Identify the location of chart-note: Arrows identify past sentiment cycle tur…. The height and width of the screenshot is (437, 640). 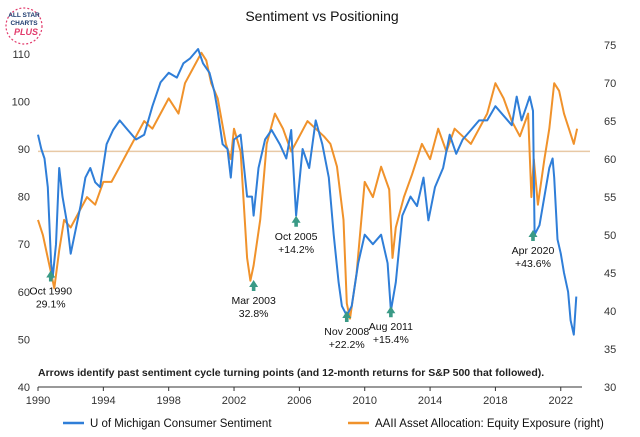
(291, 373).